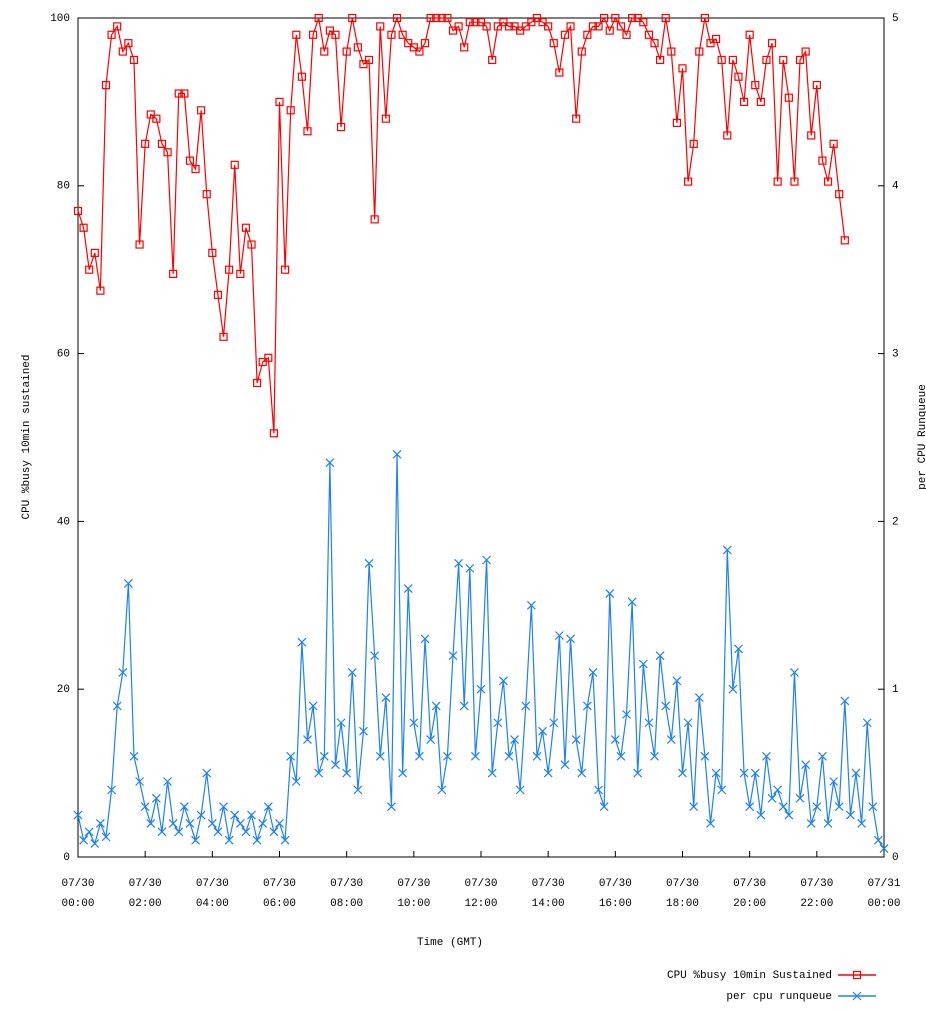 This screenshot has width=926, height=1010. What do you see at coordinates (779, 997) in the screenshot?
I see `legend-label: per cpu runqueue` at bounding box center [779, 997].